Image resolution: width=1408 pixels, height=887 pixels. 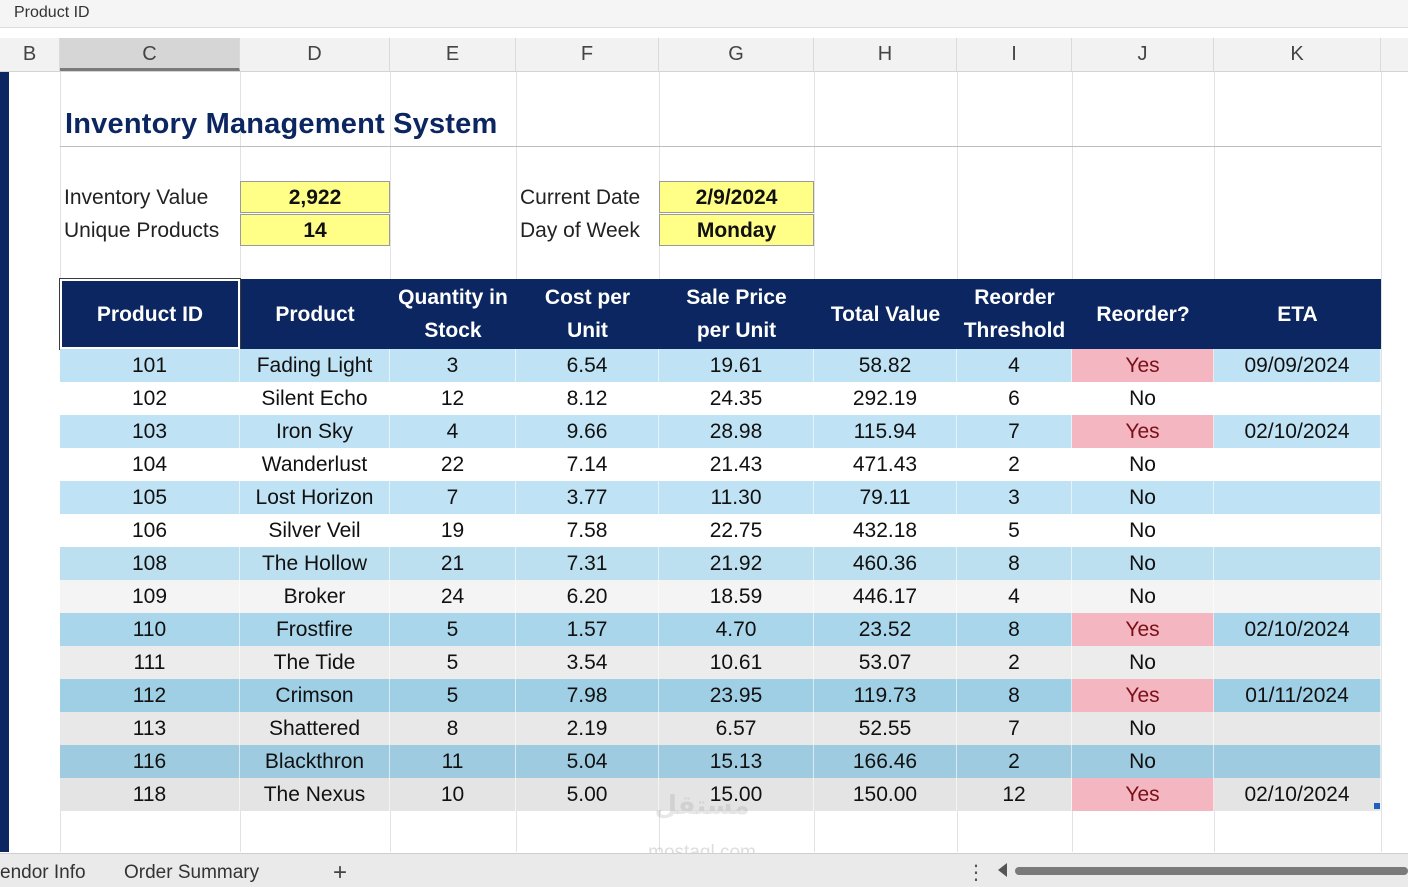 I want to click on cell-product: Crimson, so click(x=315, y=695).